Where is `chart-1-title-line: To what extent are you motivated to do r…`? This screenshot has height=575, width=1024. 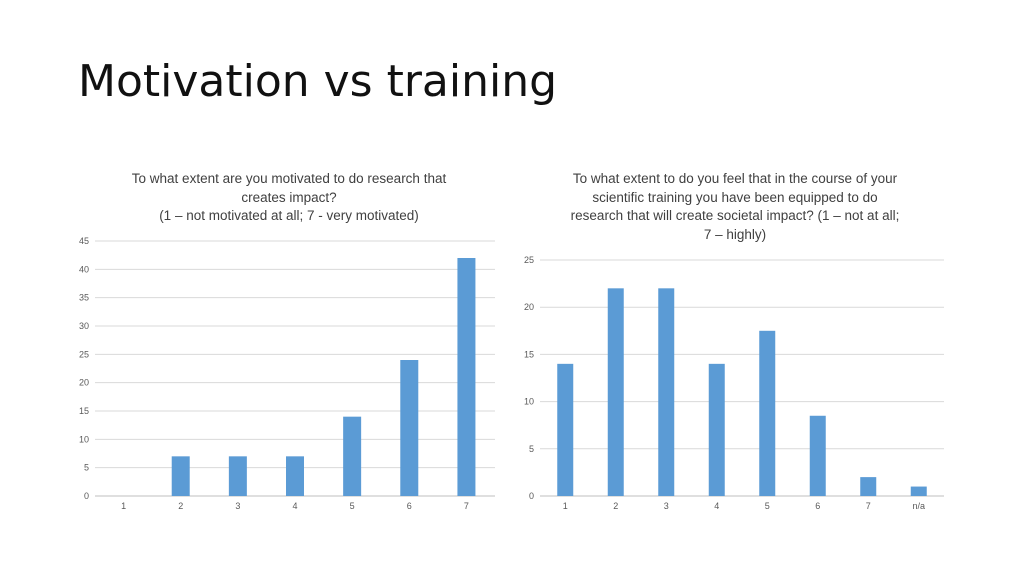 chart-1-title-line: To what extent are you motivated to do r… is located at coordinates (289, 178).